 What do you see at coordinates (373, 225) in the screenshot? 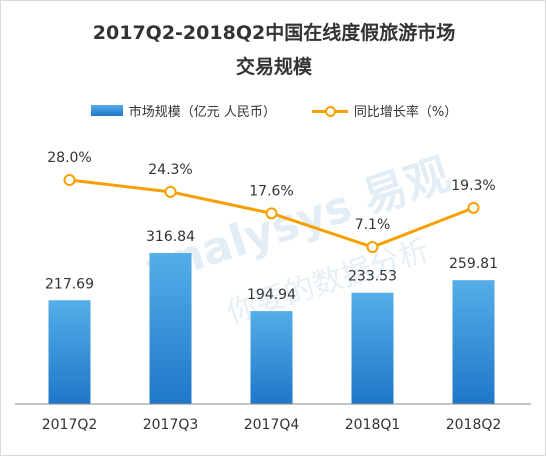
I see `growth-value-label: 7.1%` at bounding box center [373, 225].